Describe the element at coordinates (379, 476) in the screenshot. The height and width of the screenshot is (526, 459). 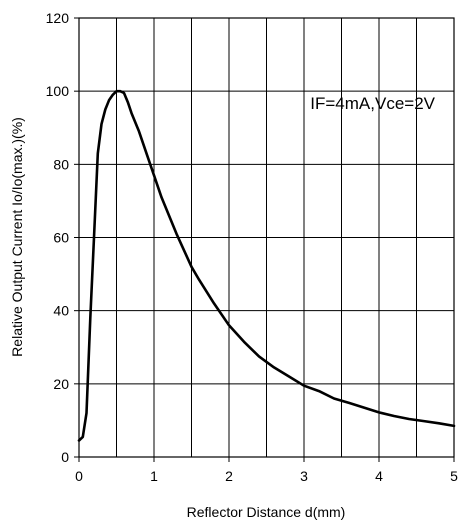
I see `x-tick-label: 4` at that location.